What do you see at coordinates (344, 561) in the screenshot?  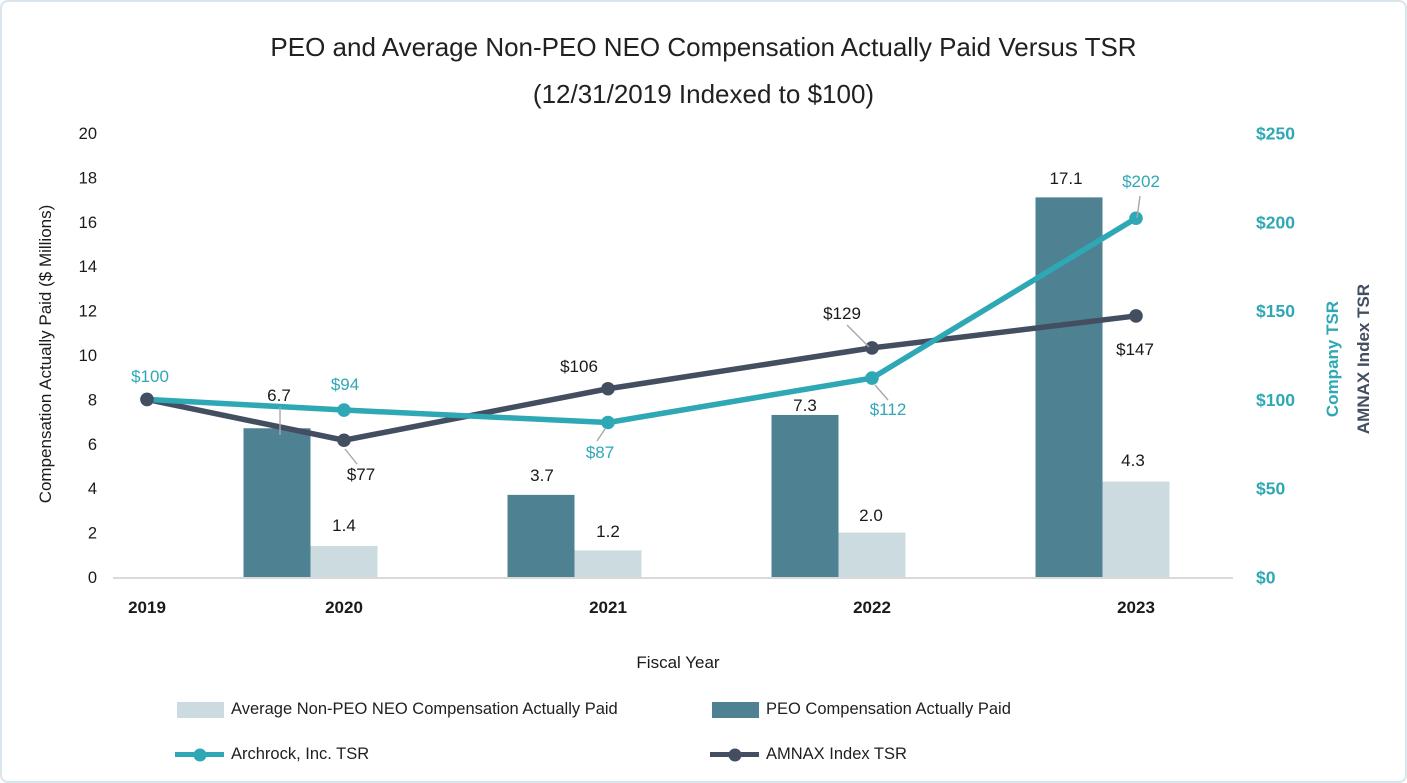 I see `bar-nonpeo-2020` at bounding box center [344, 561].